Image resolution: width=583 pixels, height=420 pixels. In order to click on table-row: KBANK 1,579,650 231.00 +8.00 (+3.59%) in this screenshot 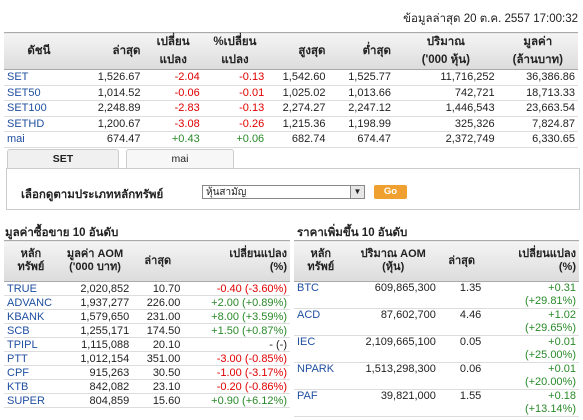, I will do `click(147, 316)`.